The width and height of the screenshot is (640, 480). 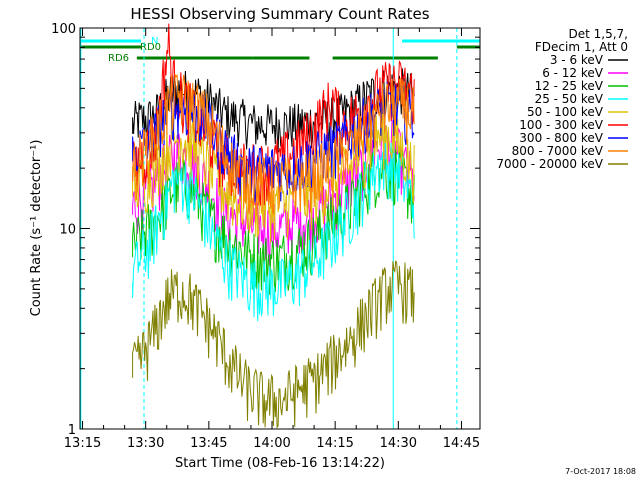 I want to click on y-tick-label: 1, so click(x=72, y=430).